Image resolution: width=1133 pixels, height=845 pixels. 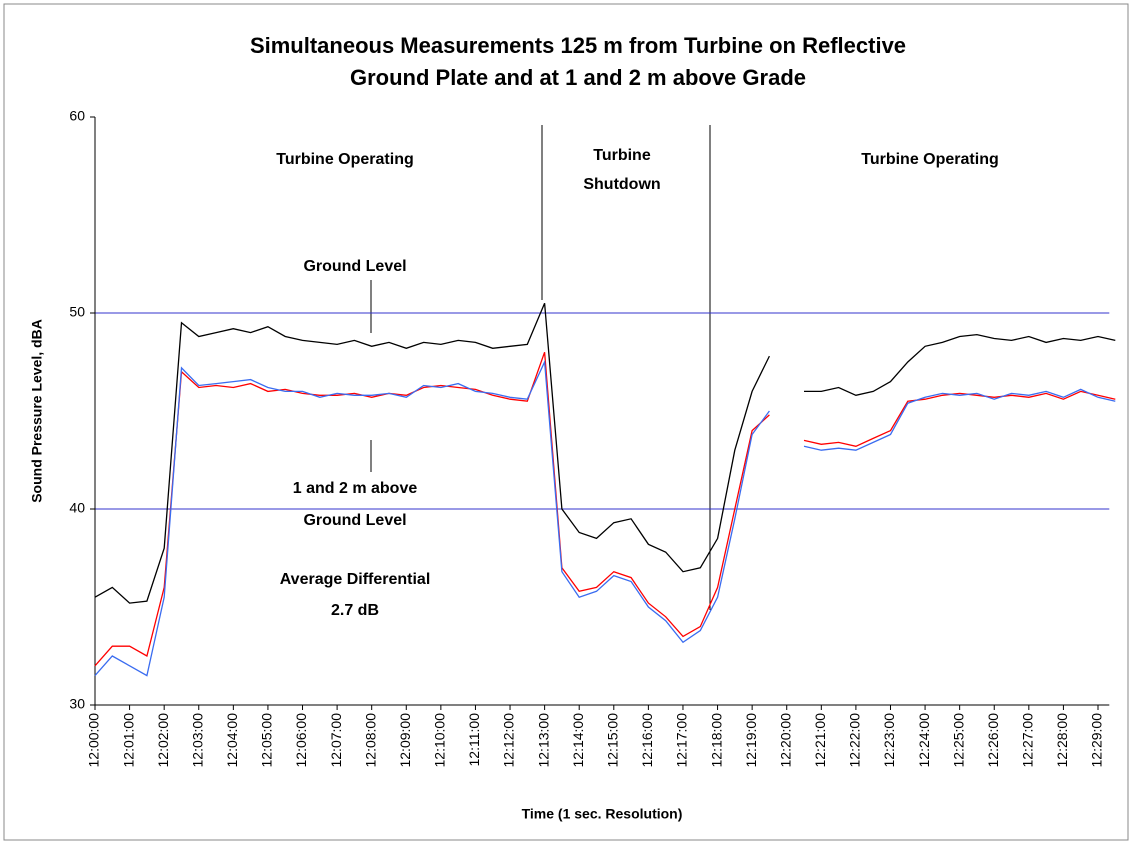 I want to click on x-tick-label: 12:09:00, so click(x=405, y=740).